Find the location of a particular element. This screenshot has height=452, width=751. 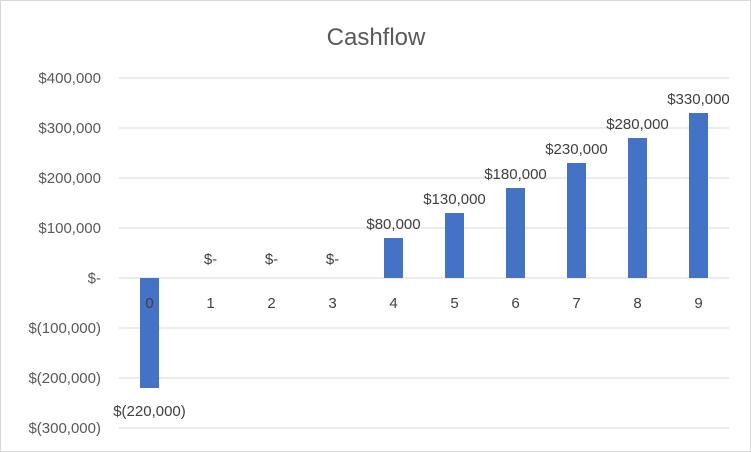

x-tick-label: 7 is located at coordinates (576, 303).